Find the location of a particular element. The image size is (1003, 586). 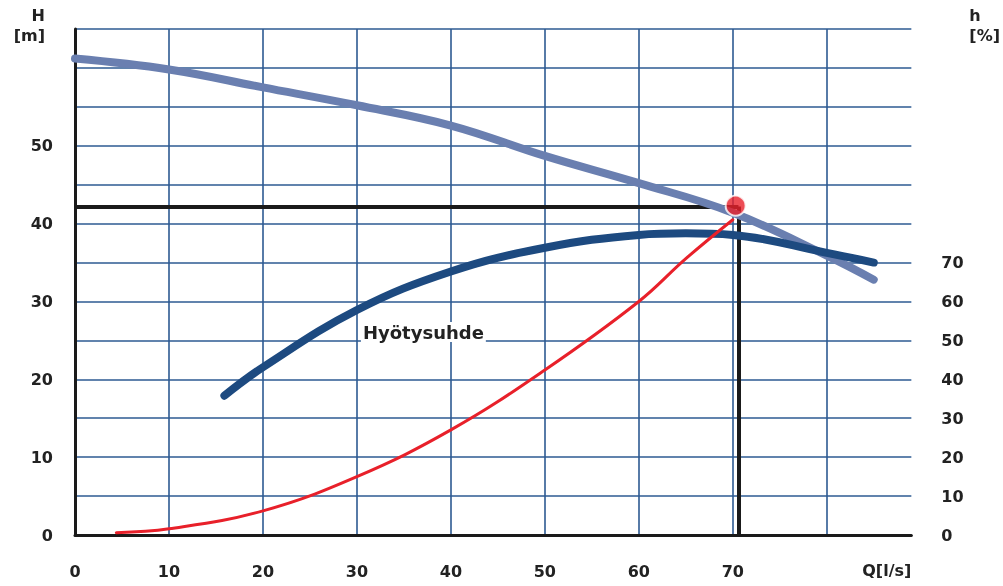

x-tick-label: 70 is located at coordinates (732, 571).